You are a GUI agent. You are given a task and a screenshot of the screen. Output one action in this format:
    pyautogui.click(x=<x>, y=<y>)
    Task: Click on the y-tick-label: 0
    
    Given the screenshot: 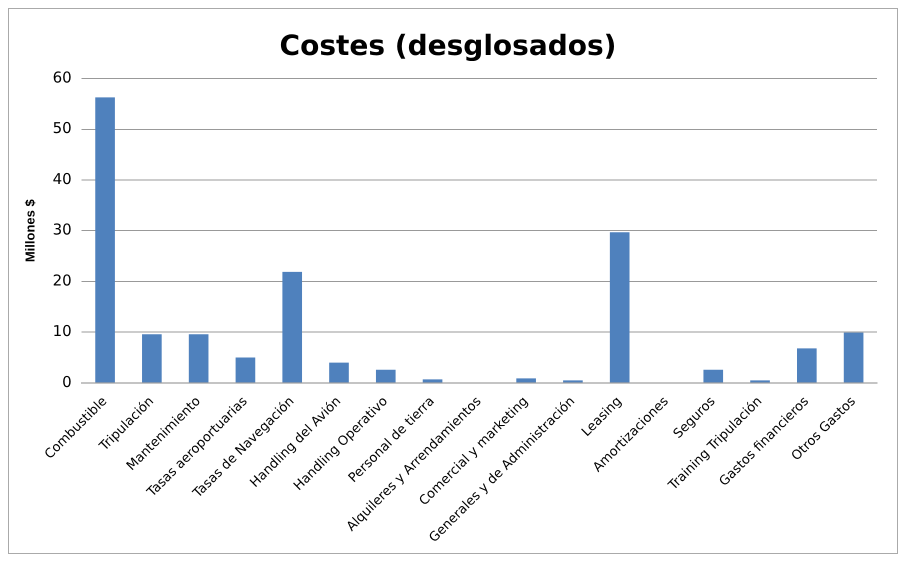 What is the action you would take?
    pyautogui.click(x=67, y=381)
    